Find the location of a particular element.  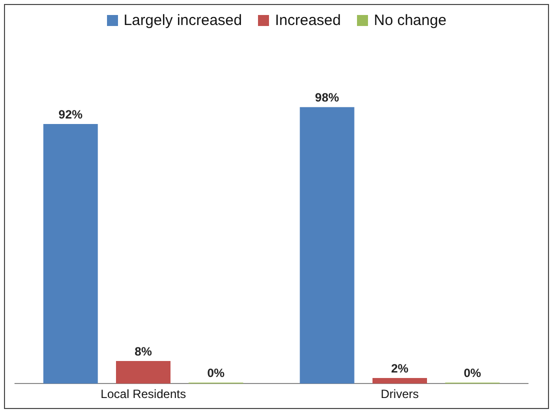

legend-label: No change is located at coordinates (410, 20).